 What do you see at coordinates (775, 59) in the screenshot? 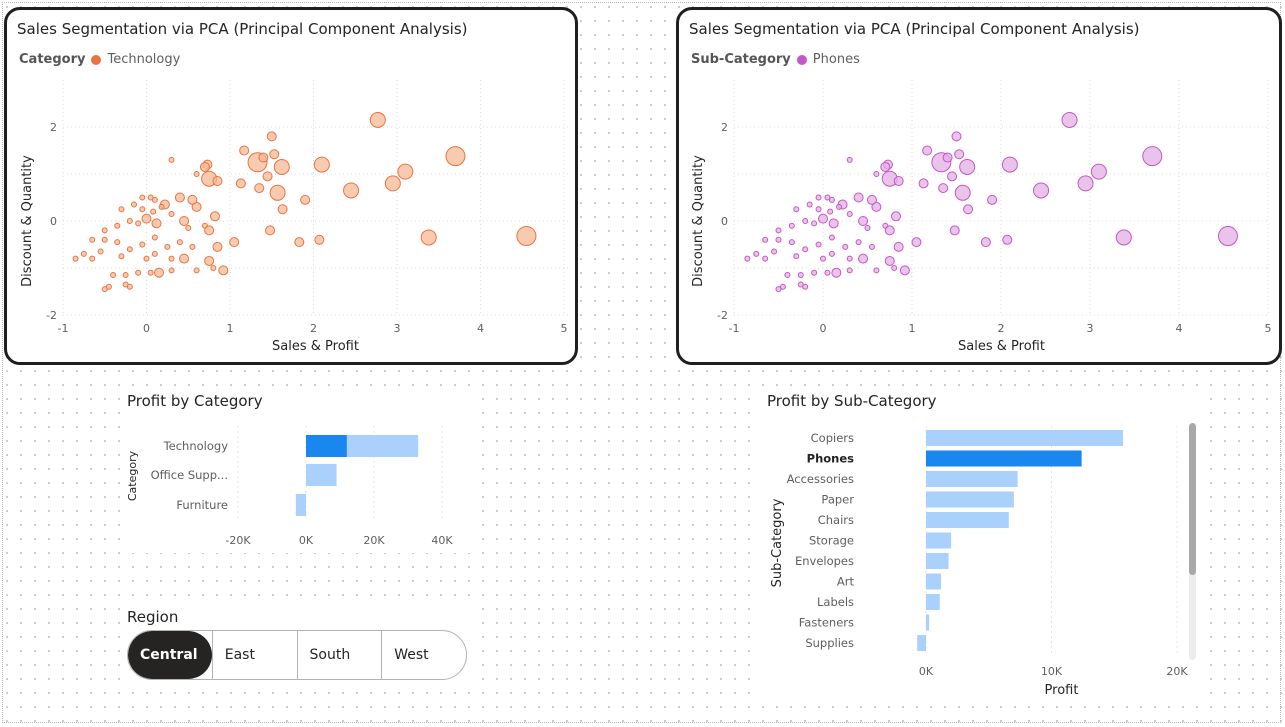
I see `scatter-legend: Sub-Category Phones` at bounding box center [775, 59].